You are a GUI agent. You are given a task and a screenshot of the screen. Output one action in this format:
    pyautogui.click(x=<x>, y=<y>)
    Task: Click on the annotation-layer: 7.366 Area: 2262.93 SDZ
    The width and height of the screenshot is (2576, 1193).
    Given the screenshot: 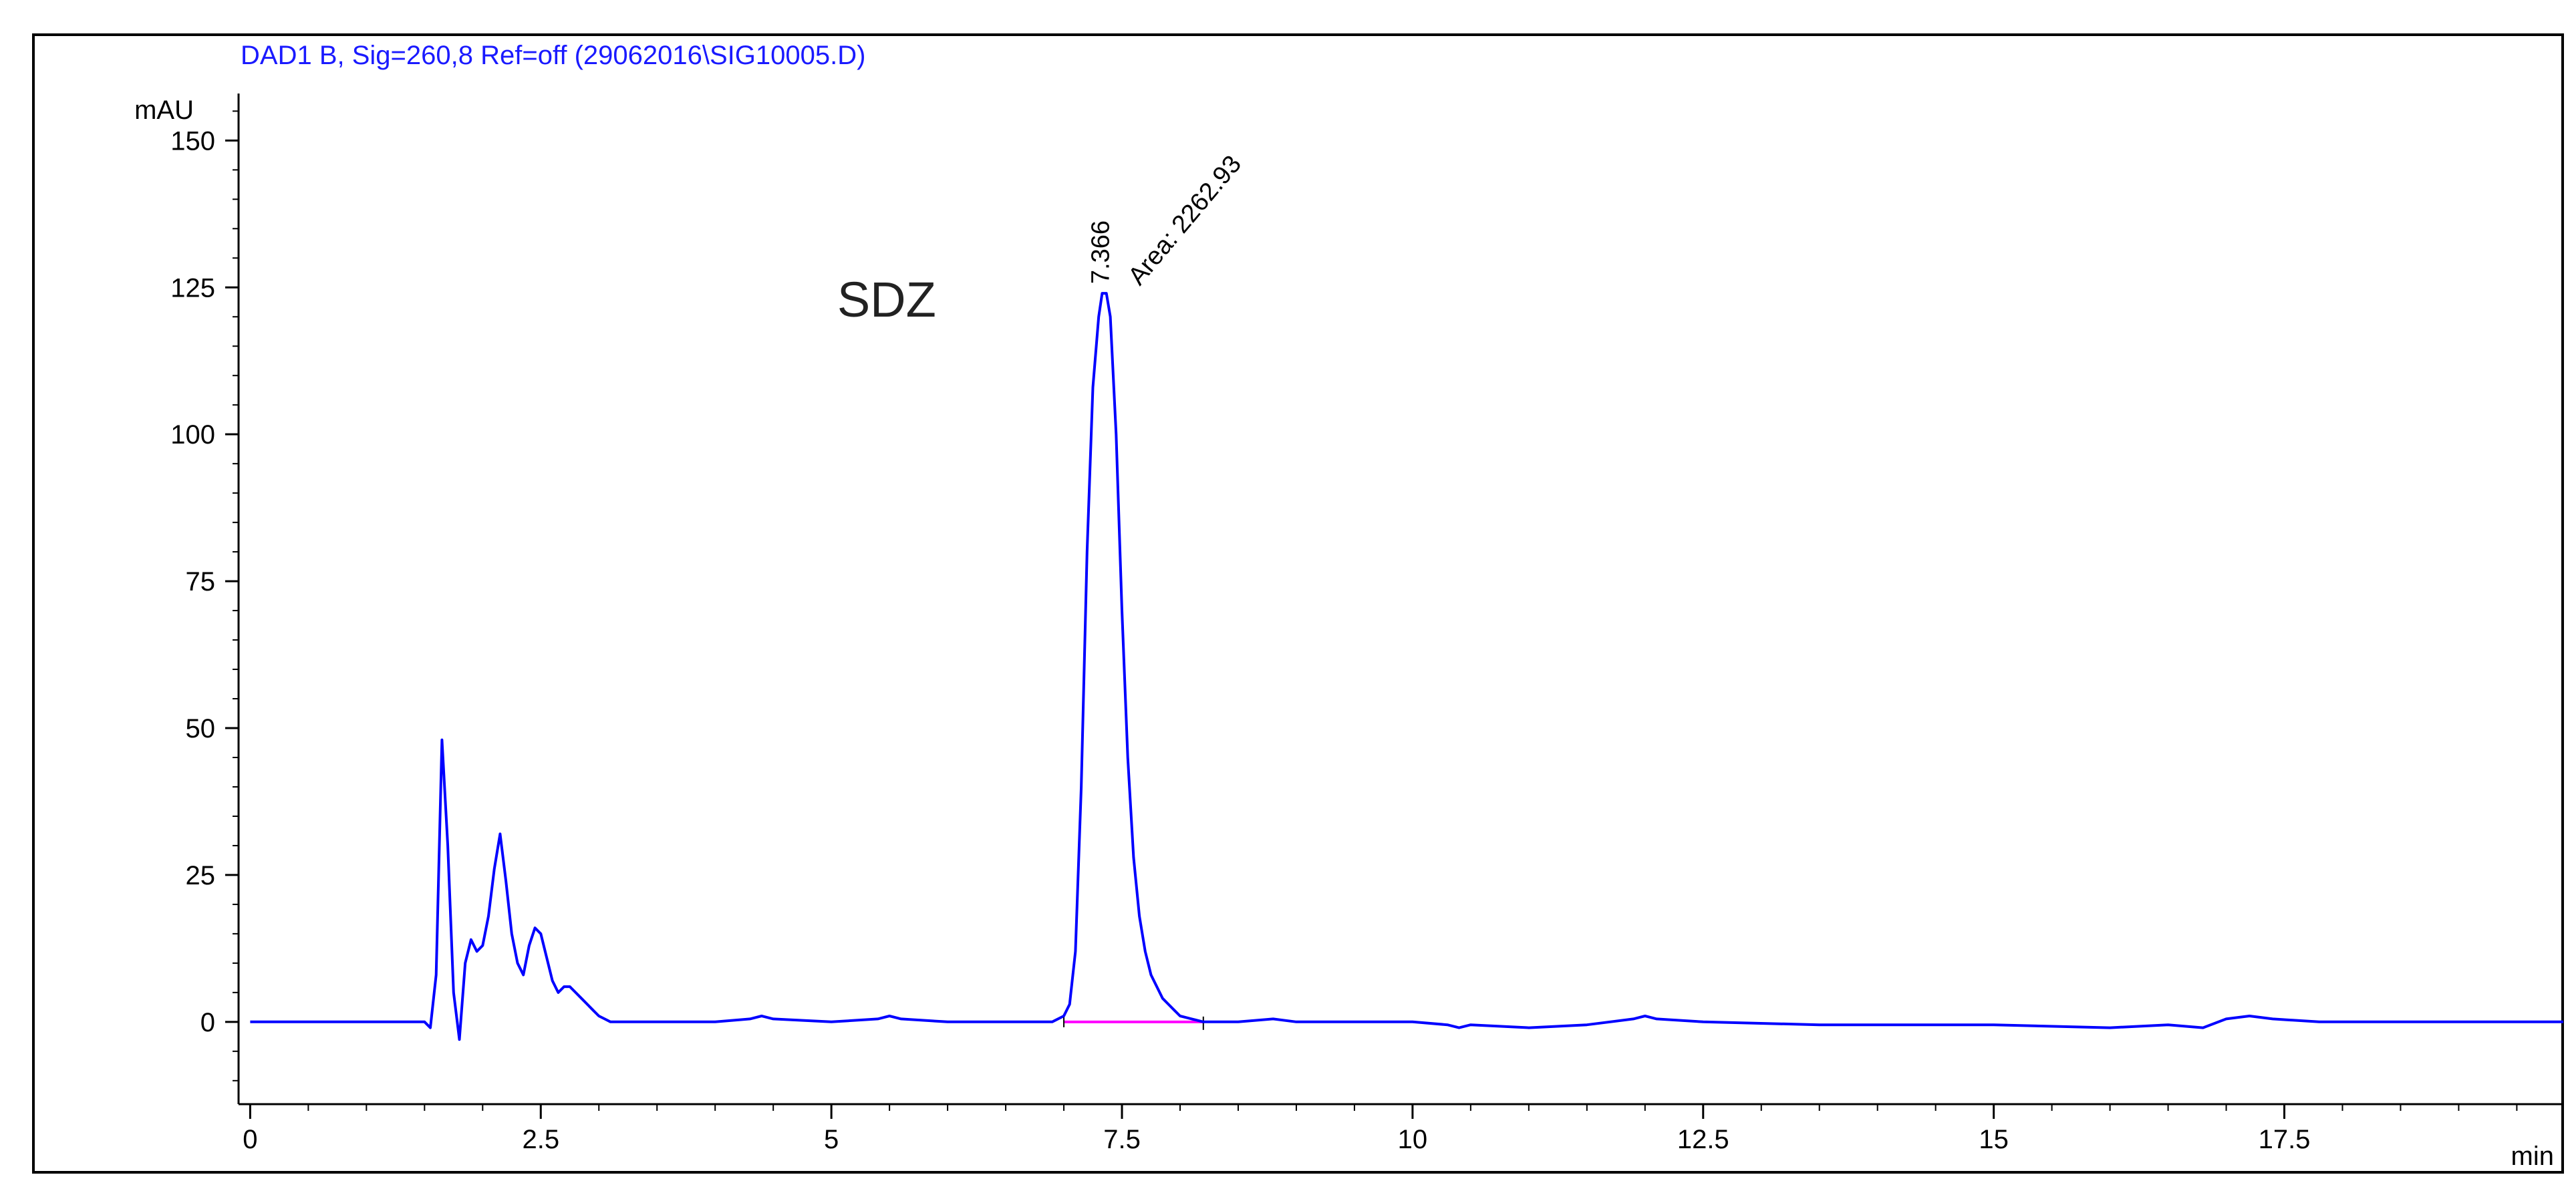 What is the action you would take?
    pyautogui.click(x=1042, y=238)
    